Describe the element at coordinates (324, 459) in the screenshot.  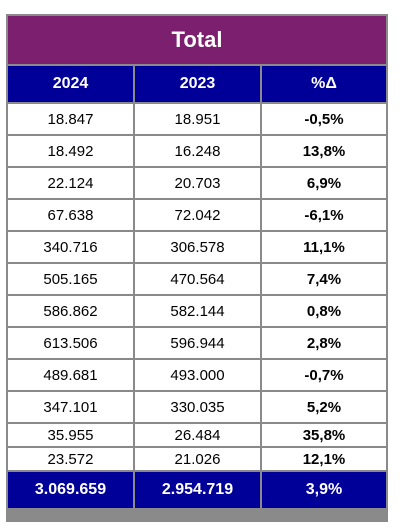
I see `pct-change-cell: 12,1%` at that location.